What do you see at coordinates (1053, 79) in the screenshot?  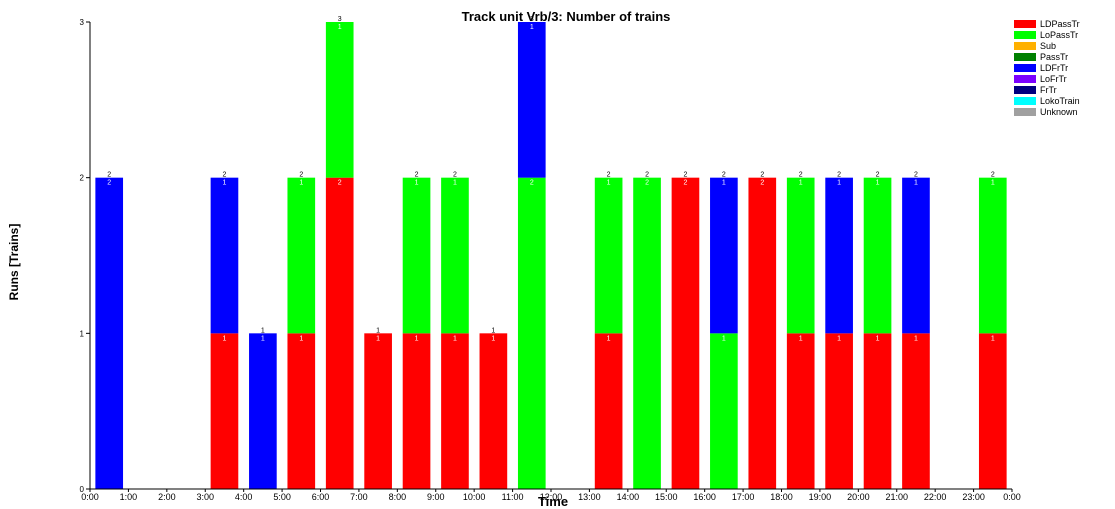 I see `legend-label-lofrtr: LoFrTr` at bounding box center [1053, 79].